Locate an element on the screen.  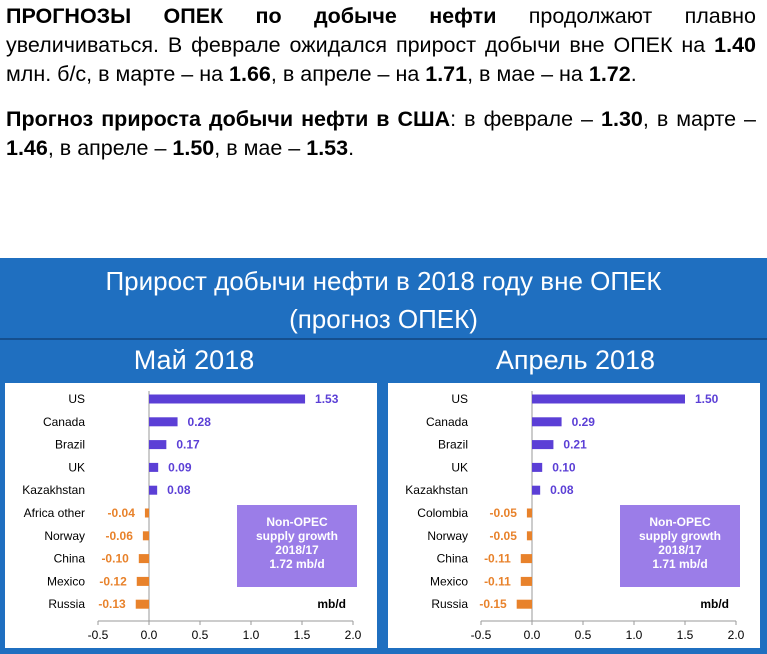
april-category-label: Mexico is located at coordinates (449, 581).